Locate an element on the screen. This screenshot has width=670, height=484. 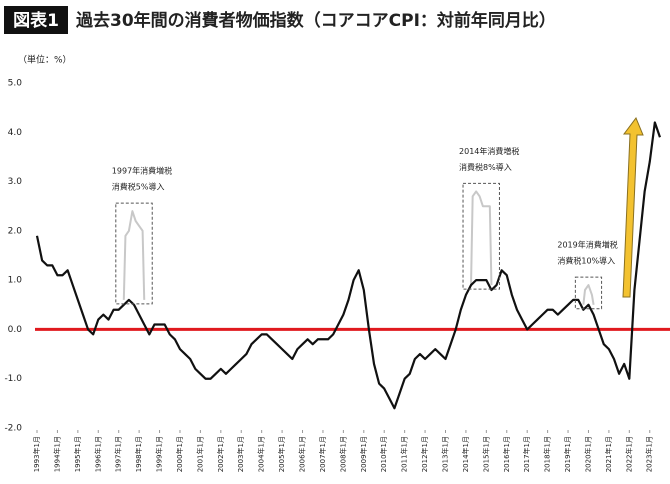
x-tick-label: 2016年1月 is located at coordinates (506, 454).